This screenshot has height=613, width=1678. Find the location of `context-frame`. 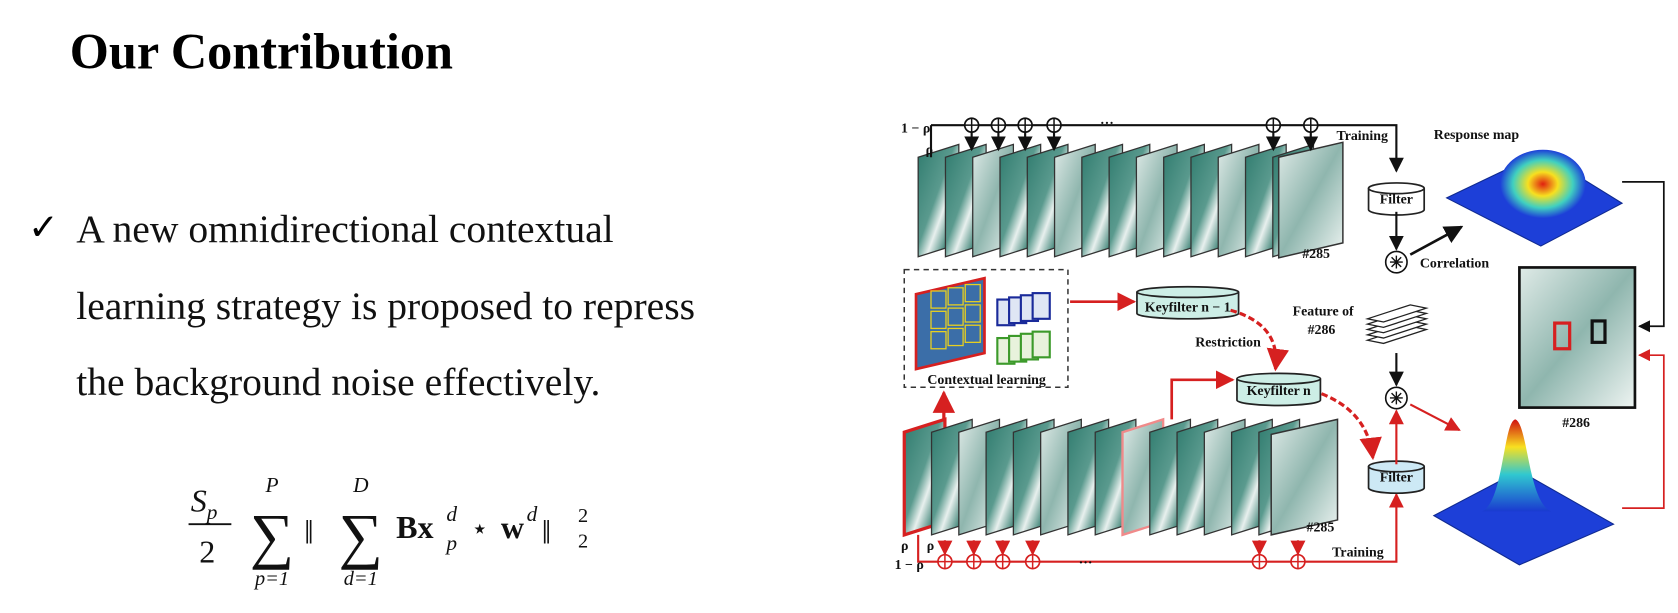

context-frame is located at coordinates (950, 323).